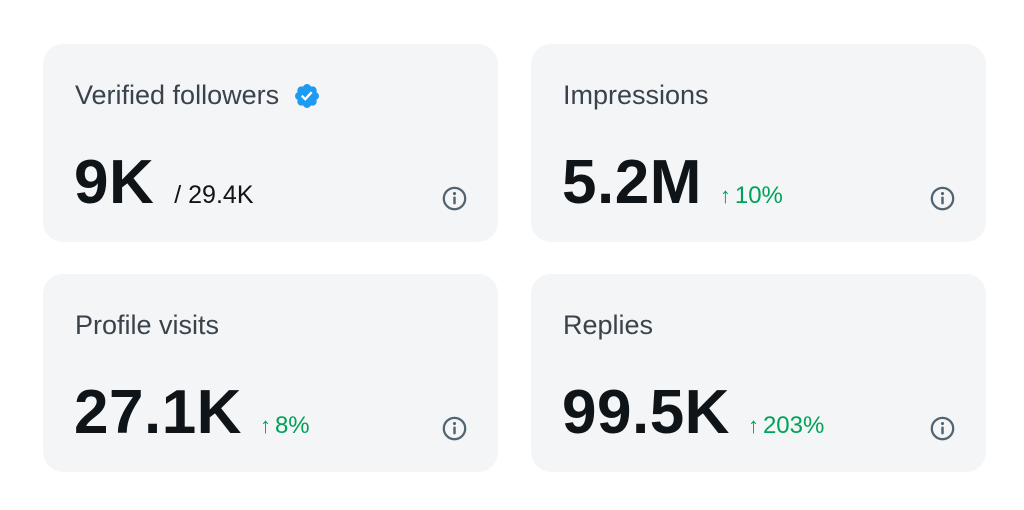 The width and height of the screenshot is (1024, 510). What do you see at coordinates (307, 95) in the screenshot?
I see `verified-badge-icon` at bounding box center [307, 95].